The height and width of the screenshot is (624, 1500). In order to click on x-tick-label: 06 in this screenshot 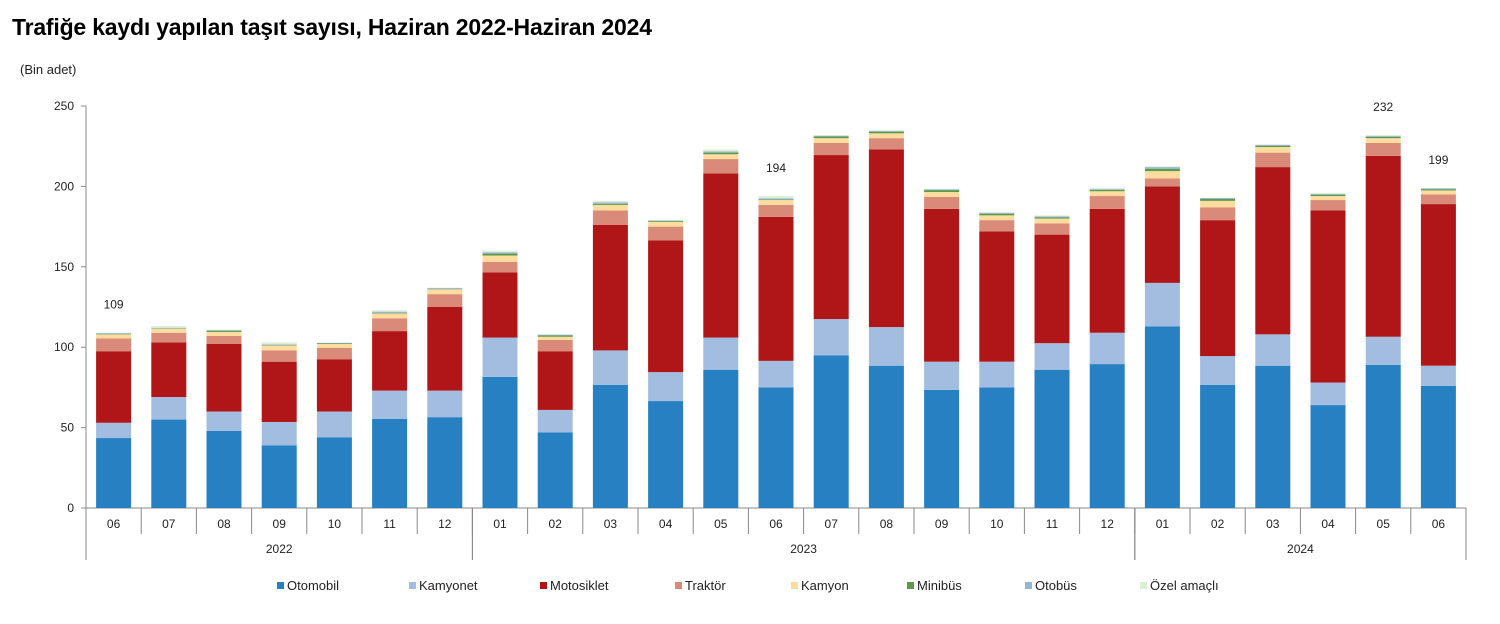, I will do `click(1439, 524)`.